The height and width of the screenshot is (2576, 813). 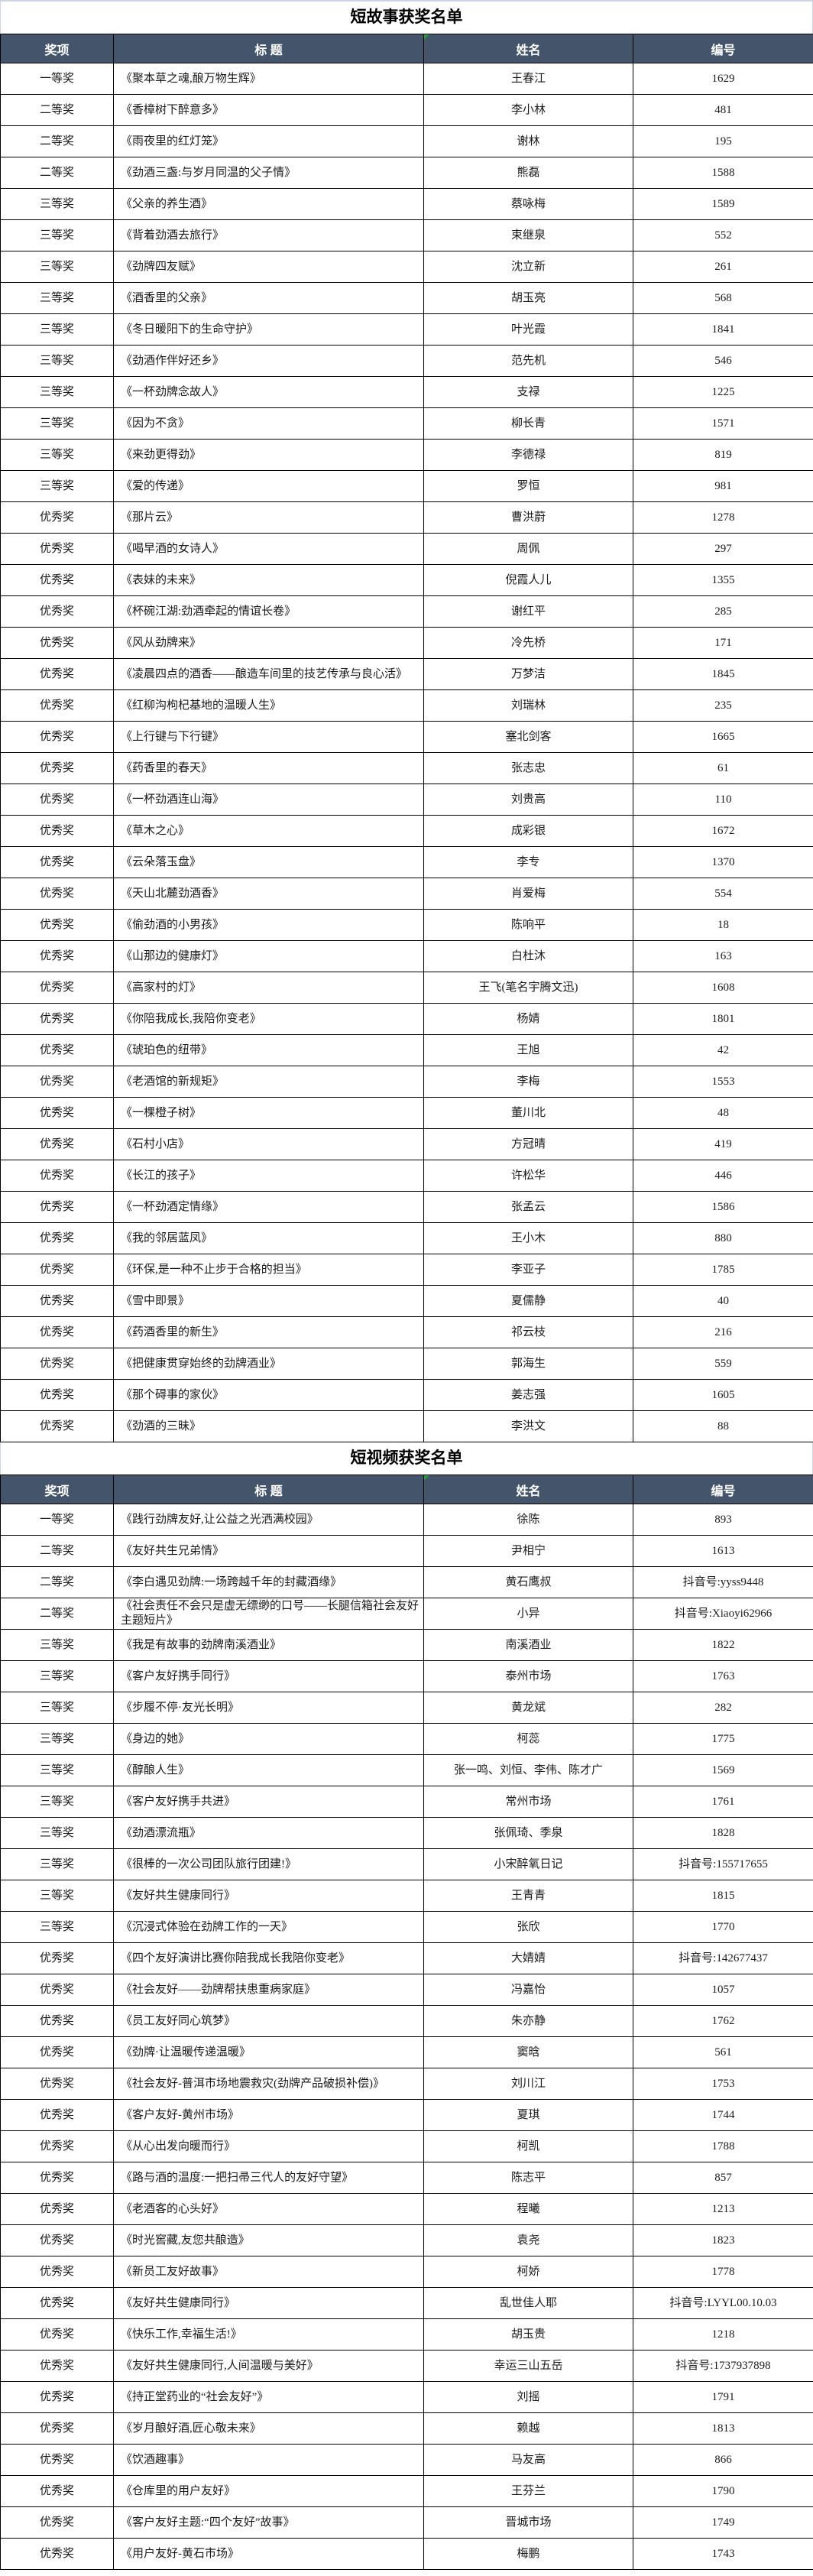 What do you see at coordinates (406, 894) in the screenshot?
I see `table-row: 优秀奖 《天山北麓劲酒香》 肖爱梅 554` at bounding box center [406, 894].